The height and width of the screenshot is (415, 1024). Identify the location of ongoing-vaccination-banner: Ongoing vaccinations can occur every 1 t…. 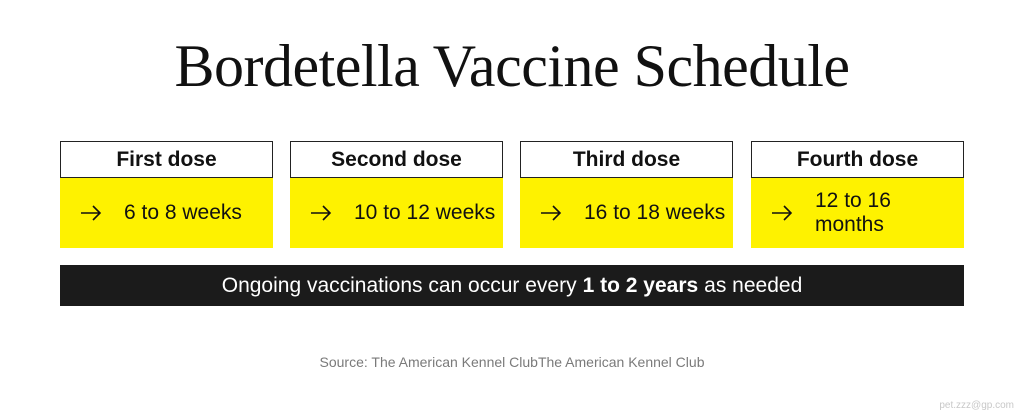
(512, 285).